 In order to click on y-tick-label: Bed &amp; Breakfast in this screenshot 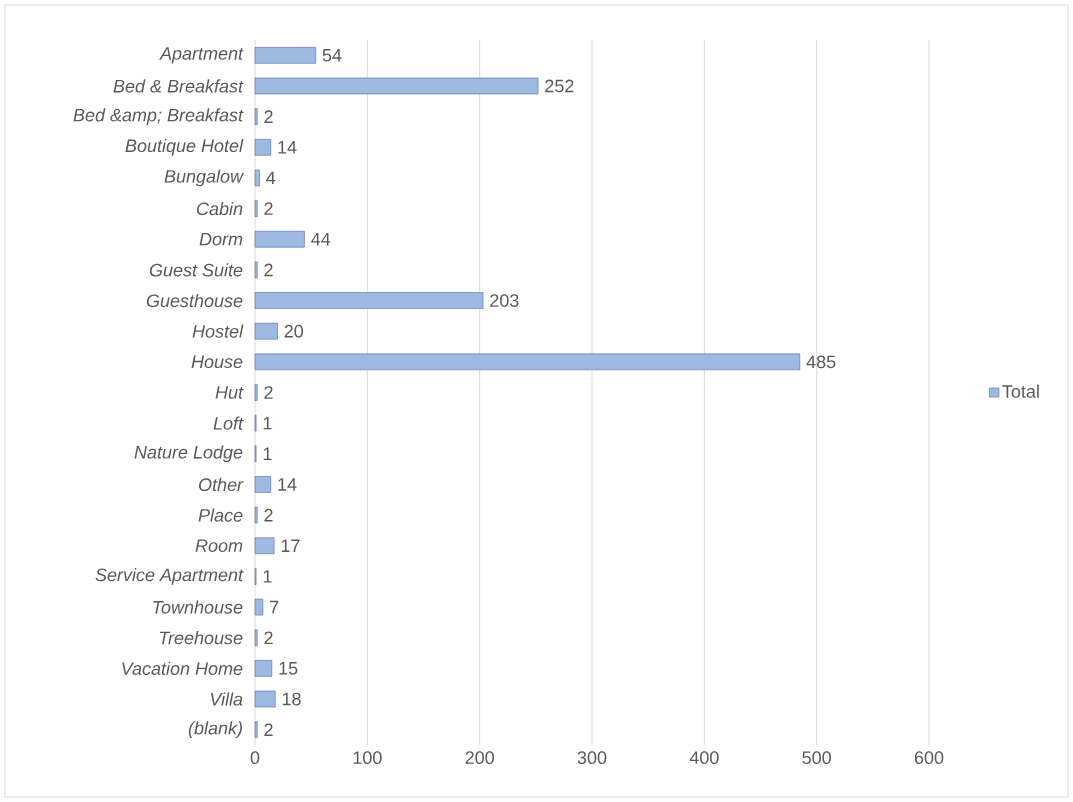, I will do `click(158, 117)`.